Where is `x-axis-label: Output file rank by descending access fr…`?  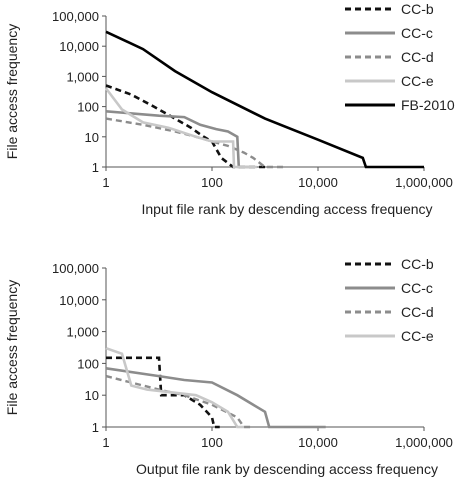 x-axis-label: Output file rank by descending access fr… is located at coordinates (287, 469).